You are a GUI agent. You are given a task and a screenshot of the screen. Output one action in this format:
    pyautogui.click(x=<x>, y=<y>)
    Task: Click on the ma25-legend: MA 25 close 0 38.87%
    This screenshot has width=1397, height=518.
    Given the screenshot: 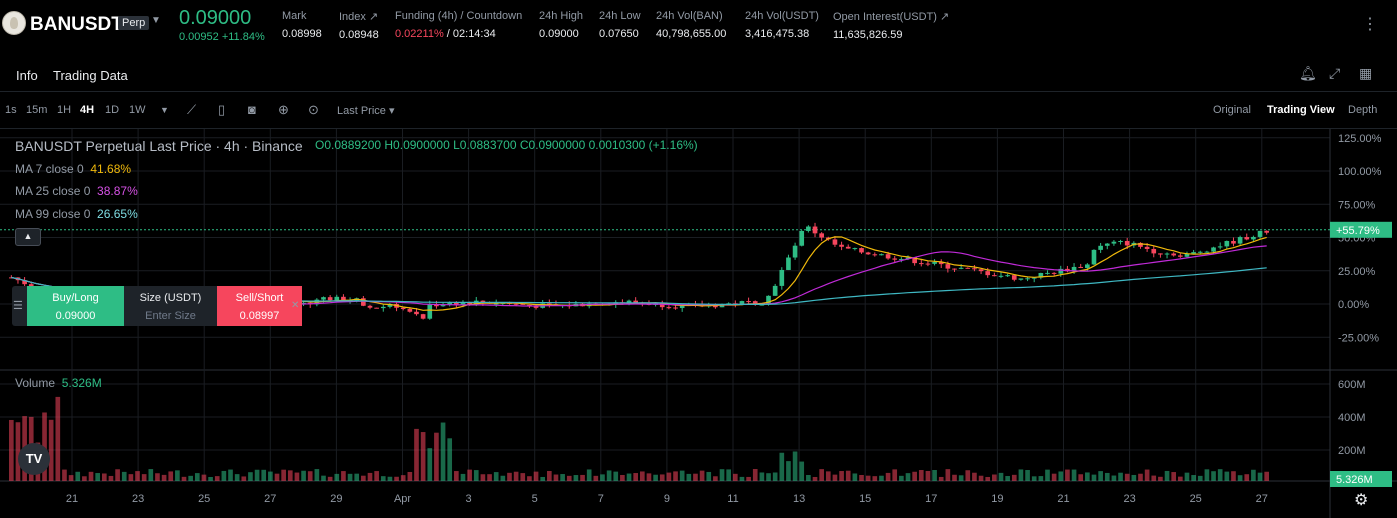 What is the action you would take?
    pyautogui.click(x=76, y=191)
    